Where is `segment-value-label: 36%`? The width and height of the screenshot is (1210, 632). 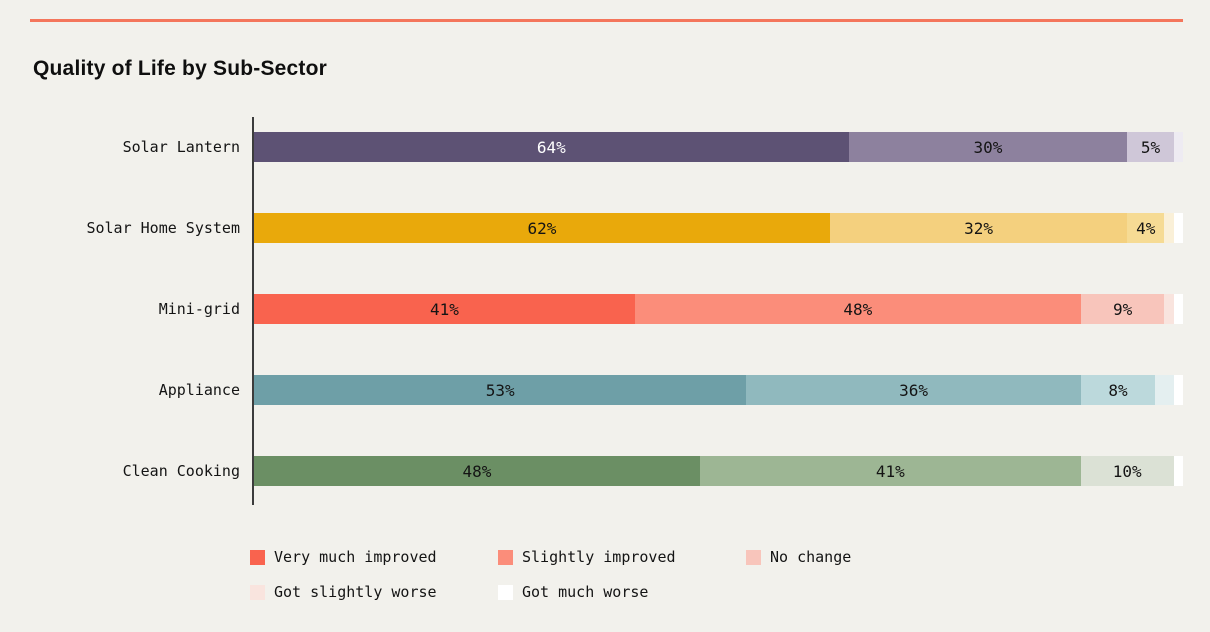
segment-value-label: 36% is located at coordinates (914, 390).